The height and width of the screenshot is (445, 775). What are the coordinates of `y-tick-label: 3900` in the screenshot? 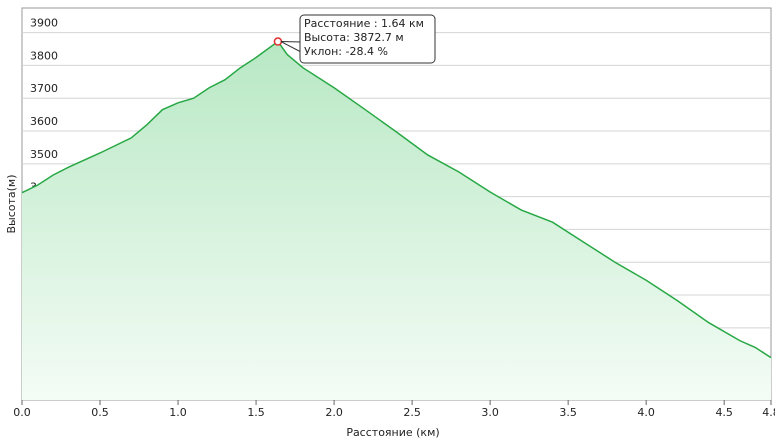 It's located at (44, 23).